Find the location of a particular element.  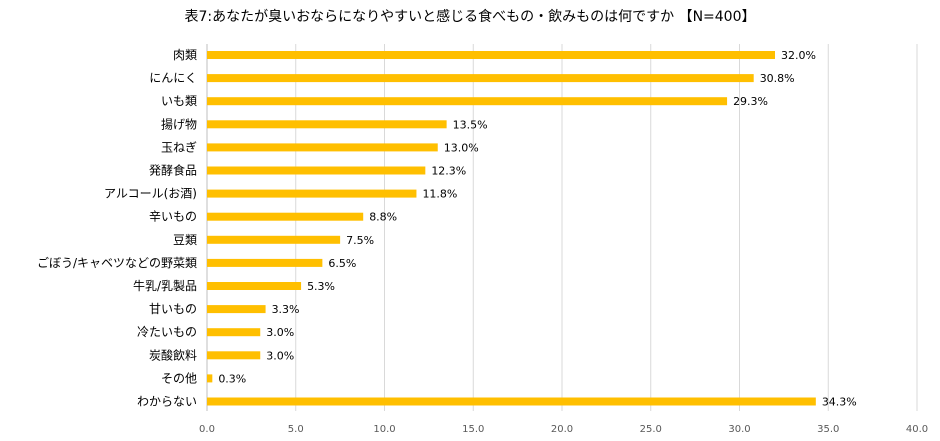

category-label: 冷たいもの is located at coordinates (167, 332).